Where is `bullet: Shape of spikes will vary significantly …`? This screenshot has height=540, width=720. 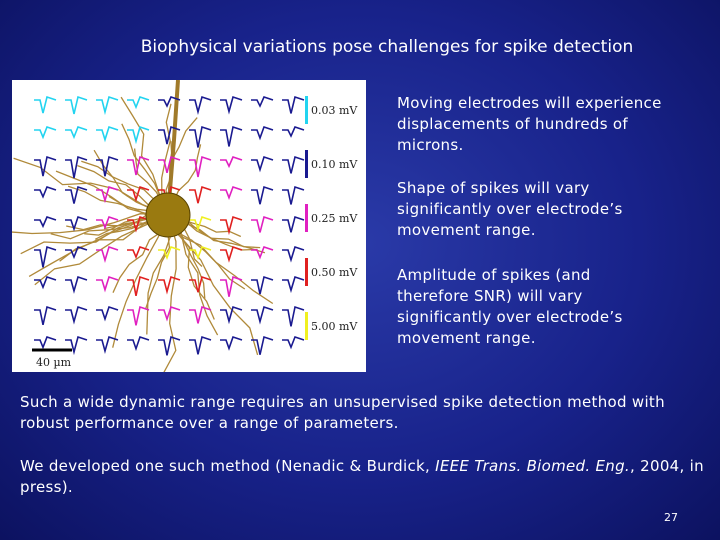
bullet: Shape of spikes will vary significantly … is located at coordinates (510, 209).